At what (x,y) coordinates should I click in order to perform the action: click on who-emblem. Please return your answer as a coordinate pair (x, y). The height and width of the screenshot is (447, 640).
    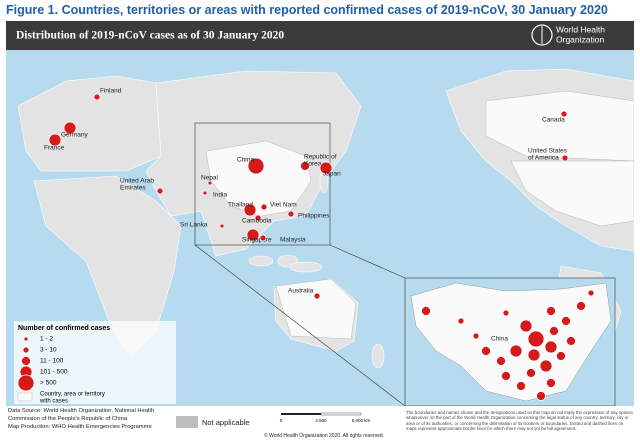
    Looking at the image, I should click on (542, 35).